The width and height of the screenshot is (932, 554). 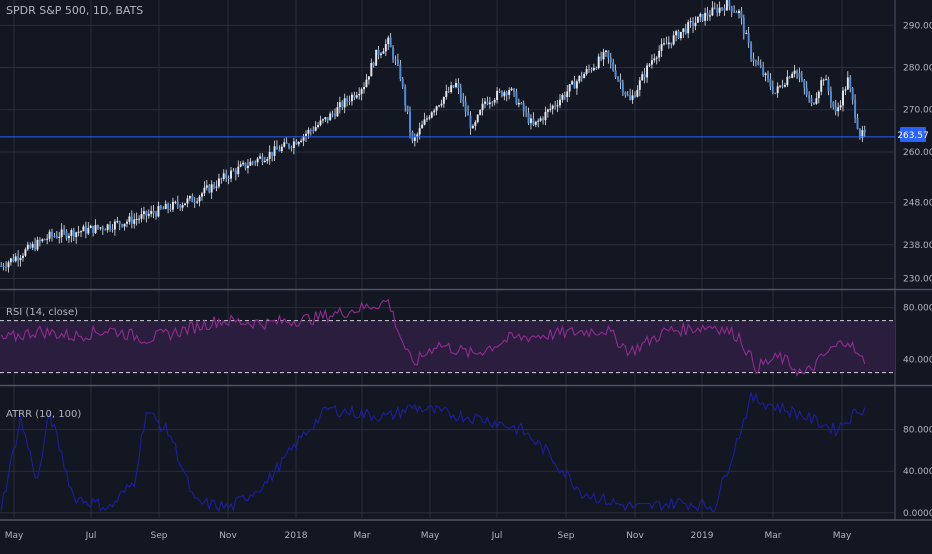 What do you see at coordinates (917, 153) in the screenshot?
I see `price-y-tick-label: 260.00` at bounding box center [917, 153].